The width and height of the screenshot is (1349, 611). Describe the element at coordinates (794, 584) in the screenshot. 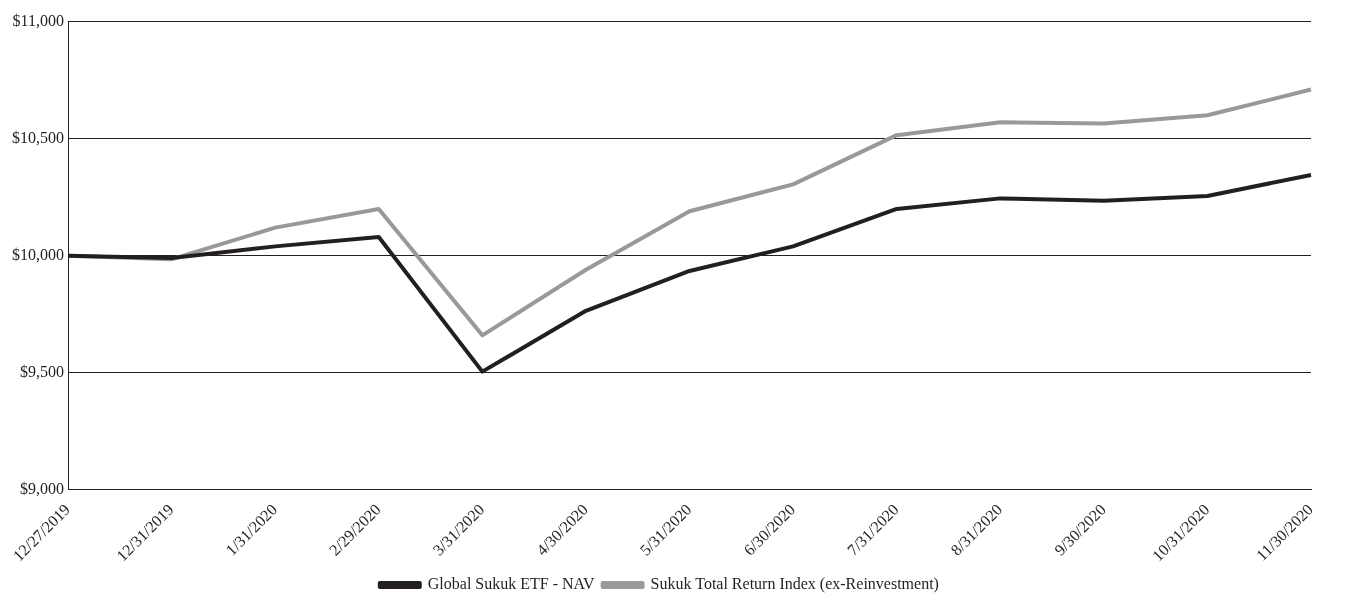

I see `legend-label: Sukuk Total Return Index (ex-Reinvestment)` at that location.